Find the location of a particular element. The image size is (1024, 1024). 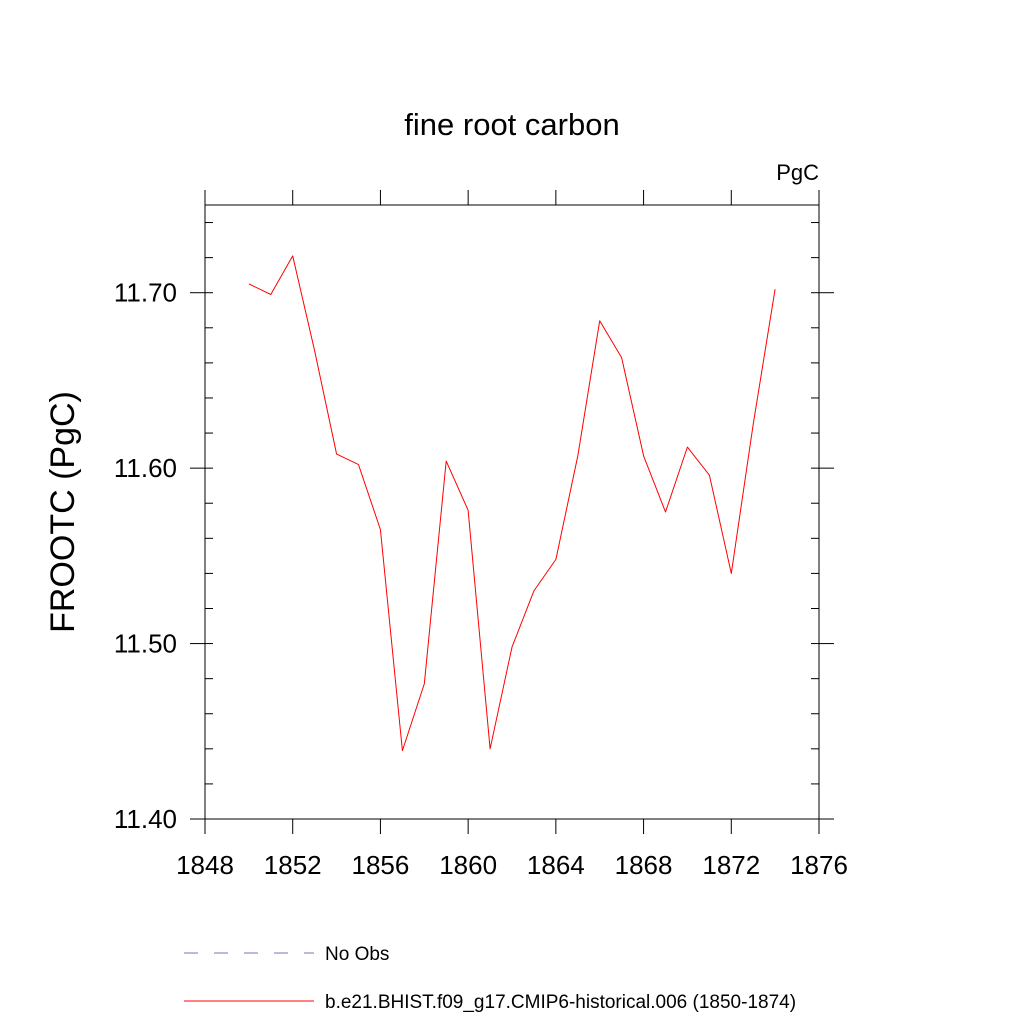

y-tick-label: 11.60 is located at coordinates (145, 468).